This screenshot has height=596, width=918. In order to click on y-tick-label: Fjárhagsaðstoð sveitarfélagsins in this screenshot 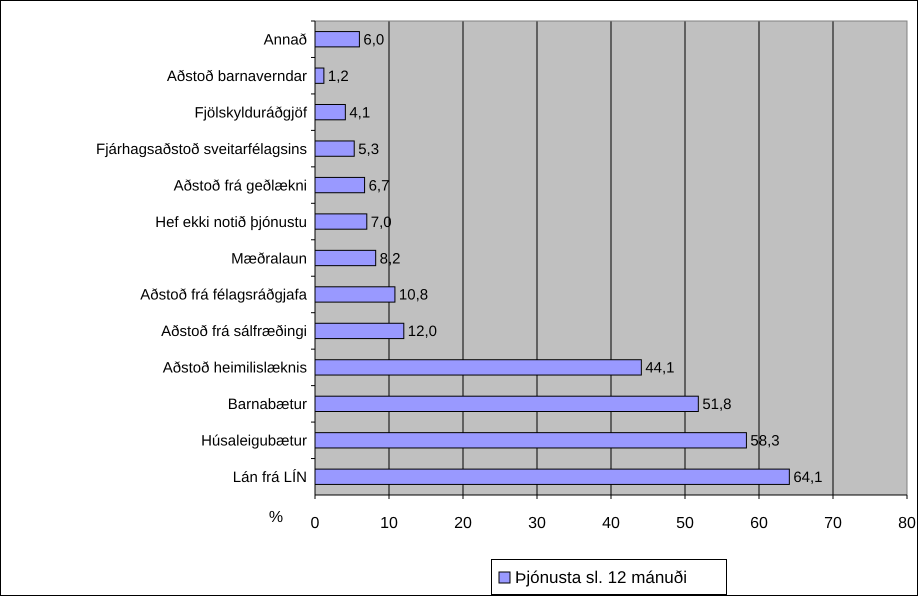, I will do `click(201, 149)`.